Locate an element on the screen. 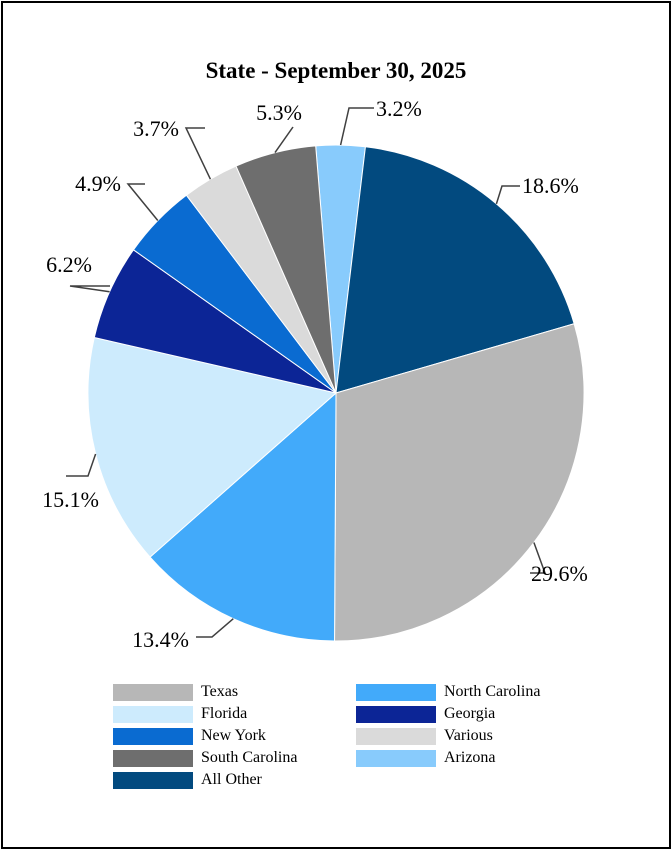 The height and width of the screenshot is (850, 672). legend-item-new-york: New York is located at coordinates (189, 736).